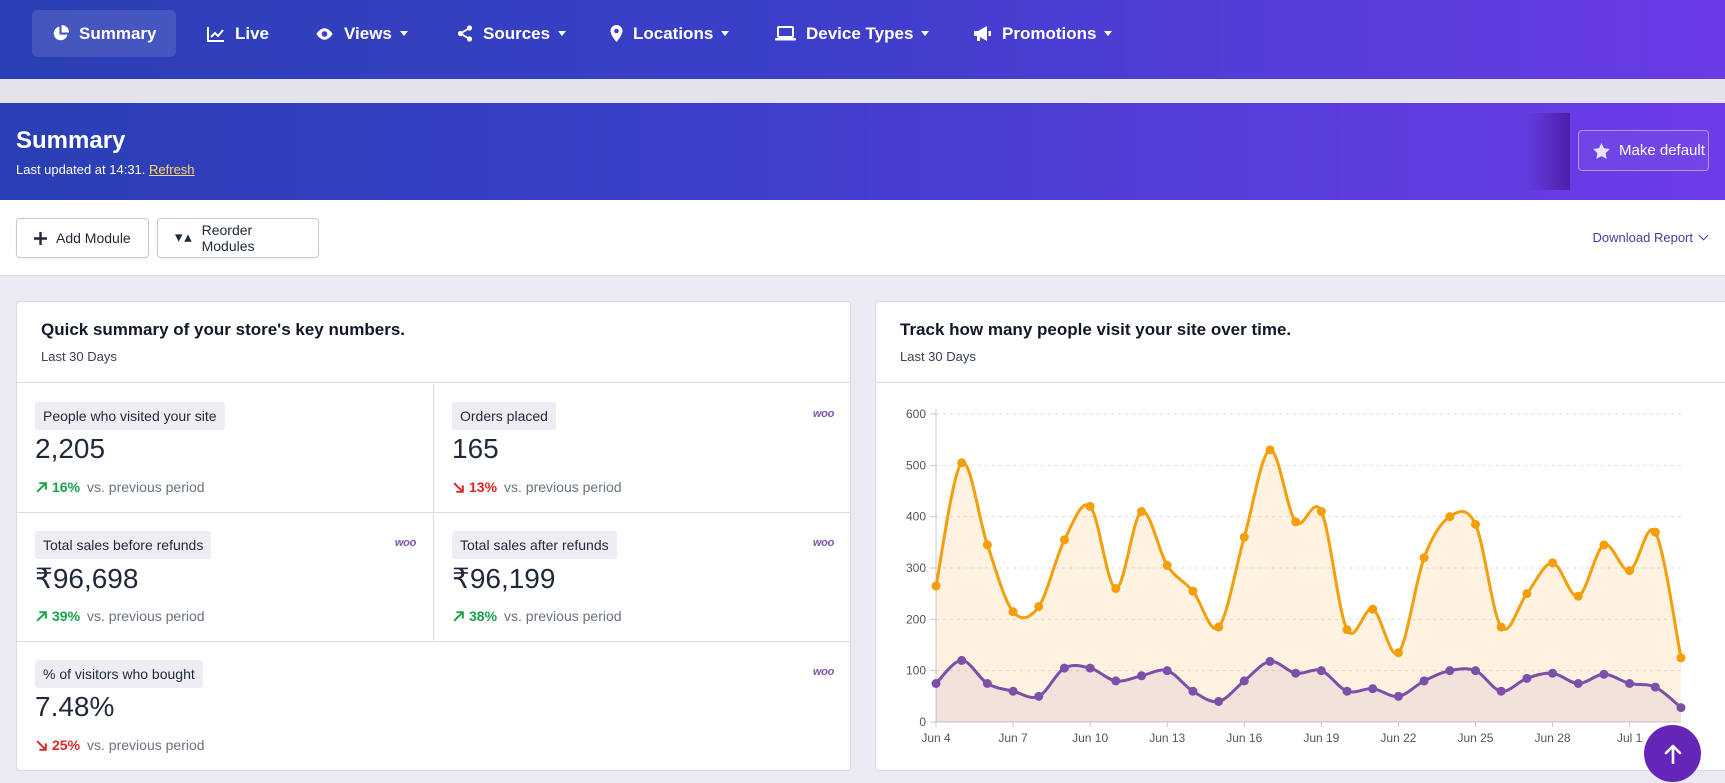  What do you see at coordinates (1662, 150) in the screenshot?
I see `make-default-label: Make default` at bounding box center [1662, 150].